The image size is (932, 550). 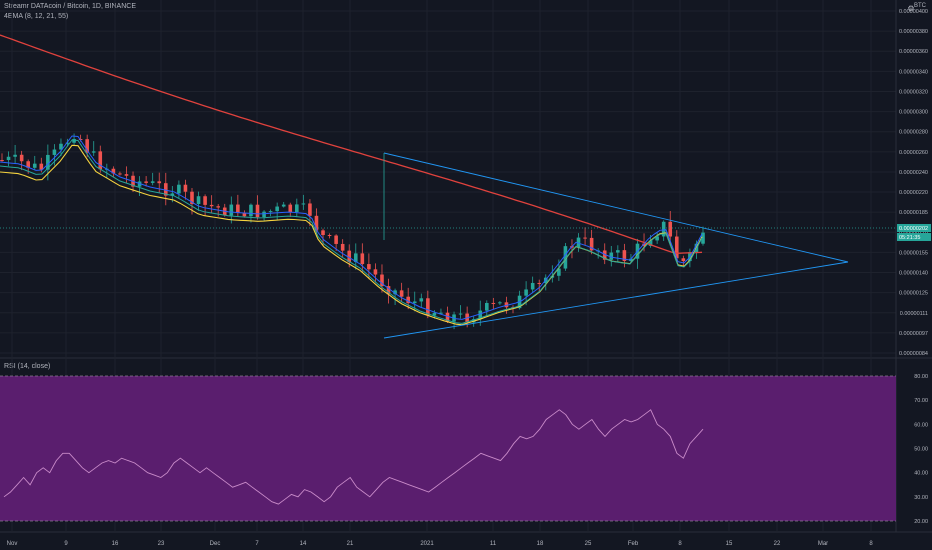 I want to click on rsi-indicator-label: RSI (14, close), so click(x=27, y=366).